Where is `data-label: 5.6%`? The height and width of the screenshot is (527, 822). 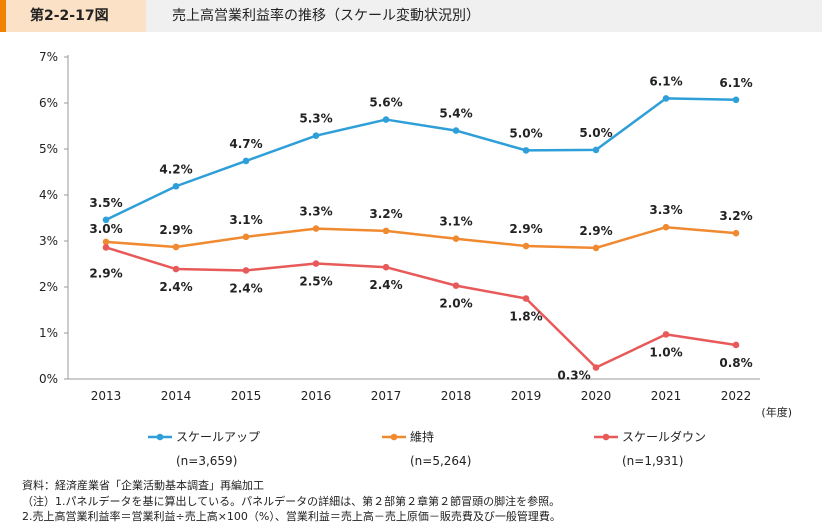
data-label: 5.6% is located at coordinates (385, 103).